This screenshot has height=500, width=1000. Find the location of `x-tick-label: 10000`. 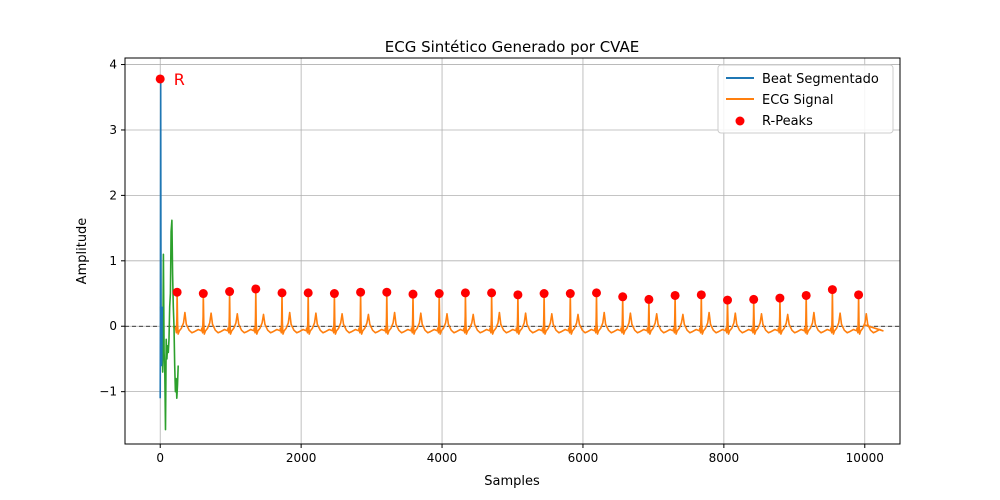

x-tick-label: 10000 is located at coordinates (865, 458).